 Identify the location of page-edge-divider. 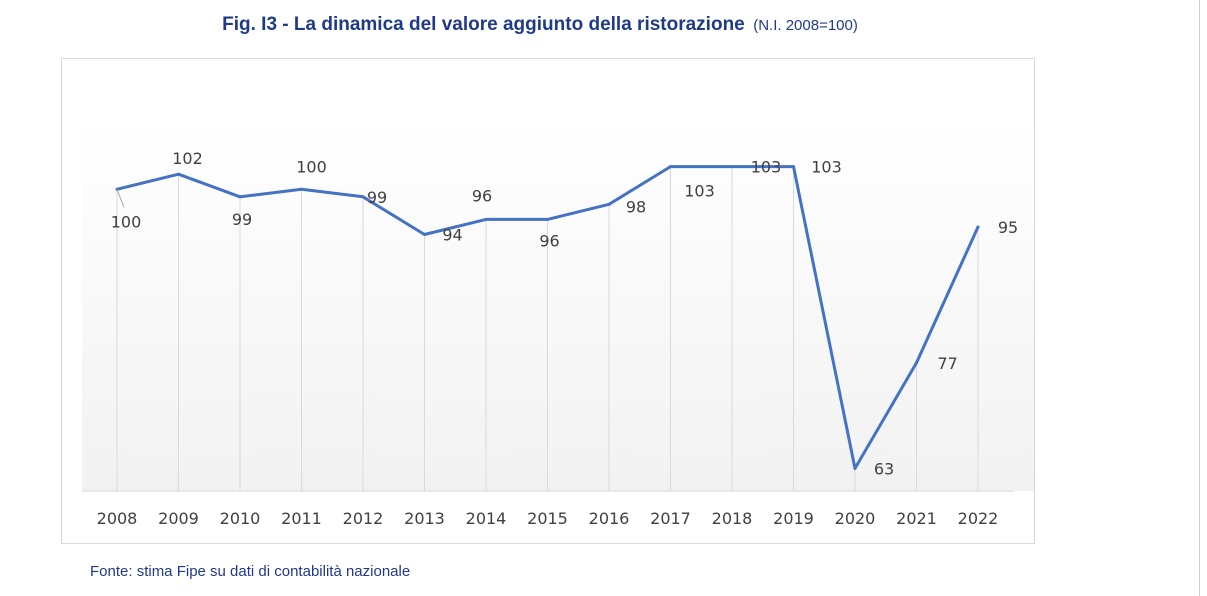
(1199, 298).